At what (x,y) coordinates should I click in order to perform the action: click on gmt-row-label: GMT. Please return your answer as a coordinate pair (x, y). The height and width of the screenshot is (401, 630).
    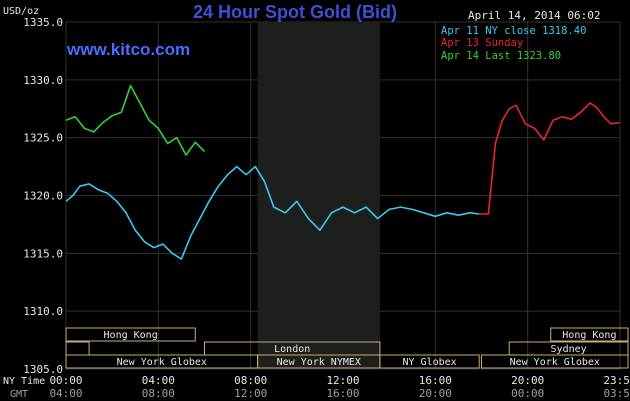
    Looking at the image, I should click on (19, 394).